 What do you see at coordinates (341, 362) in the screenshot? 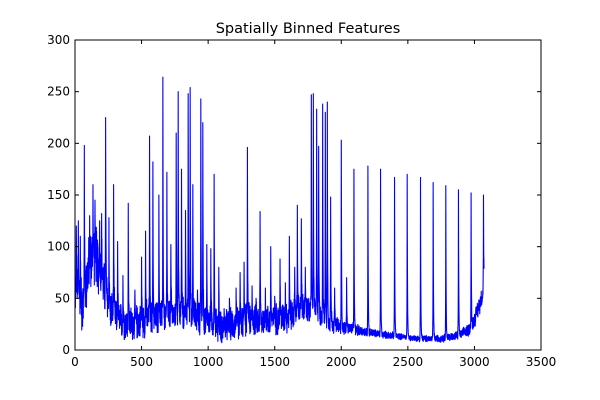
I see `x-tick-label: 2000` at bounding box center [341, 362].